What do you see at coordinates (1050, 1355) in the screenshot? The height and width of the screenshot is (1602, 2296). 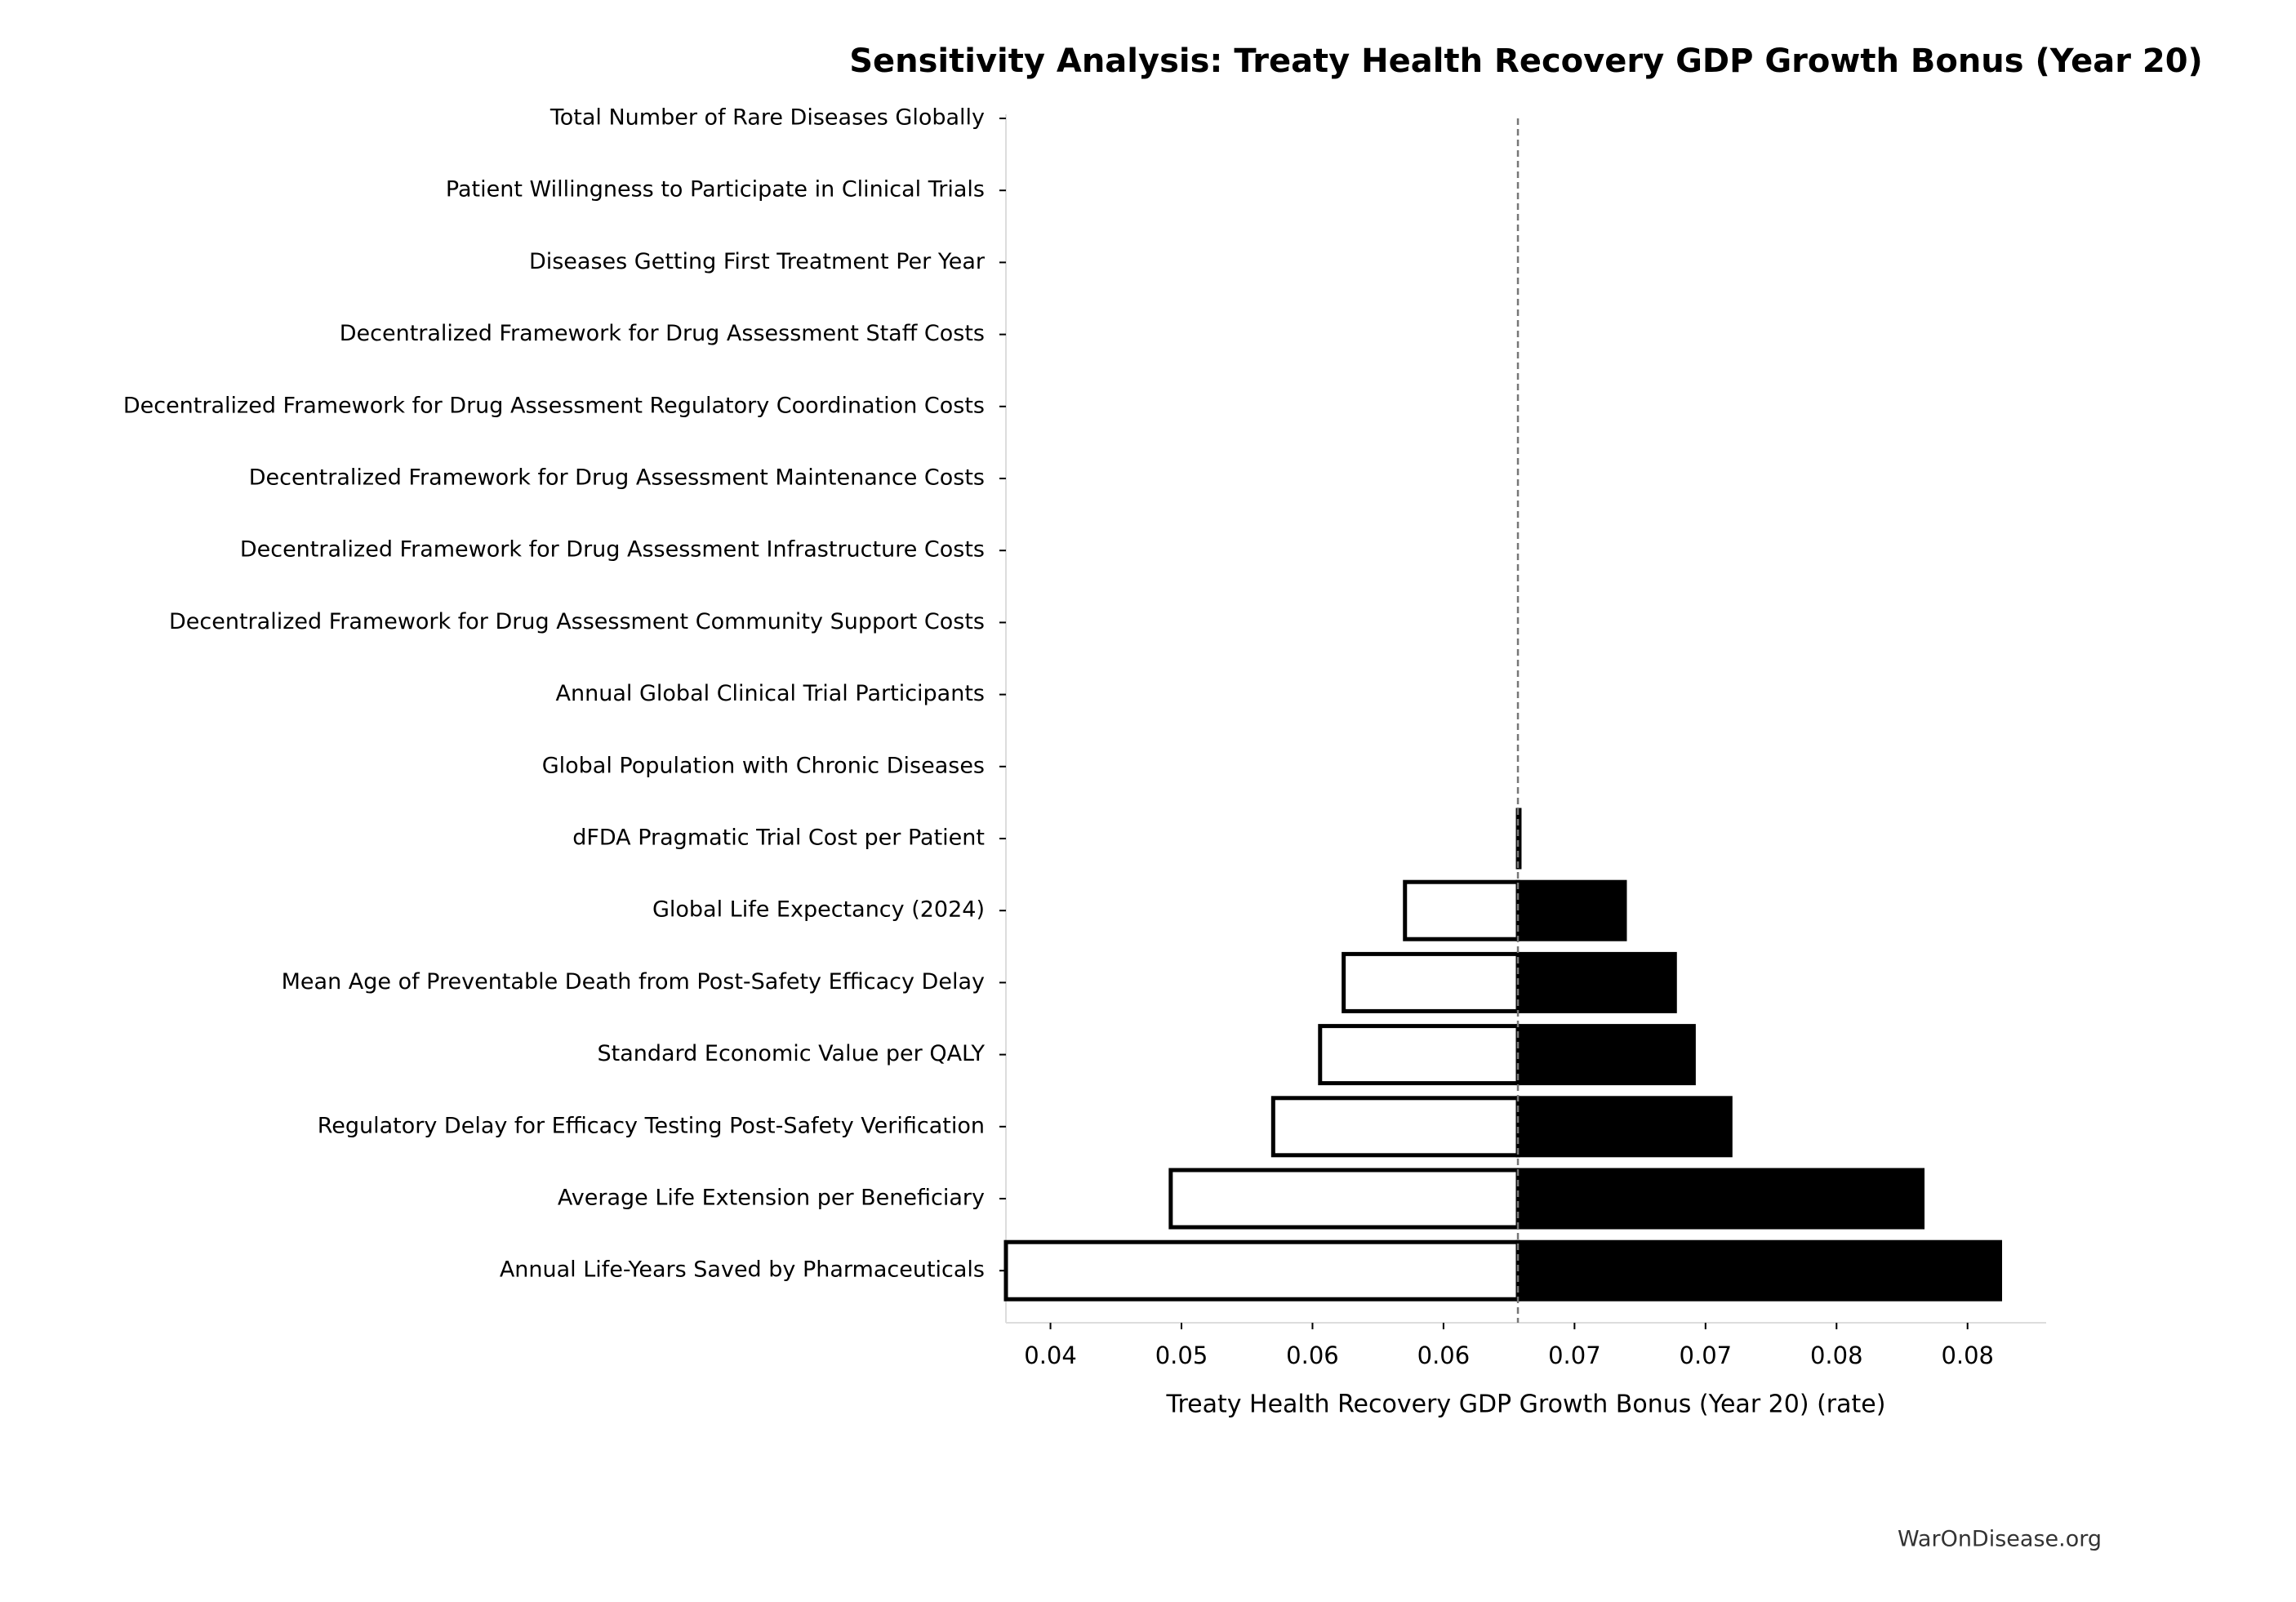 I see `x-tick-label: 0.04` at bounding box center [1050, 1355].